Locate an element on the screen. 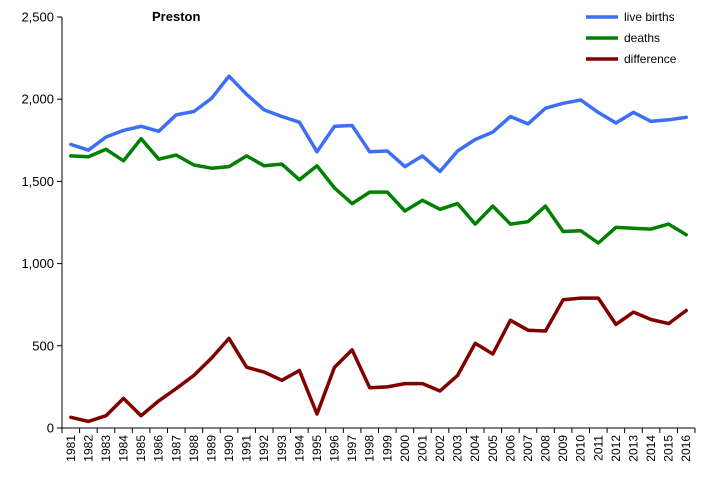 The image size is (701, 480). x-tick-label: 1982 is located at coordinates (88, 448).